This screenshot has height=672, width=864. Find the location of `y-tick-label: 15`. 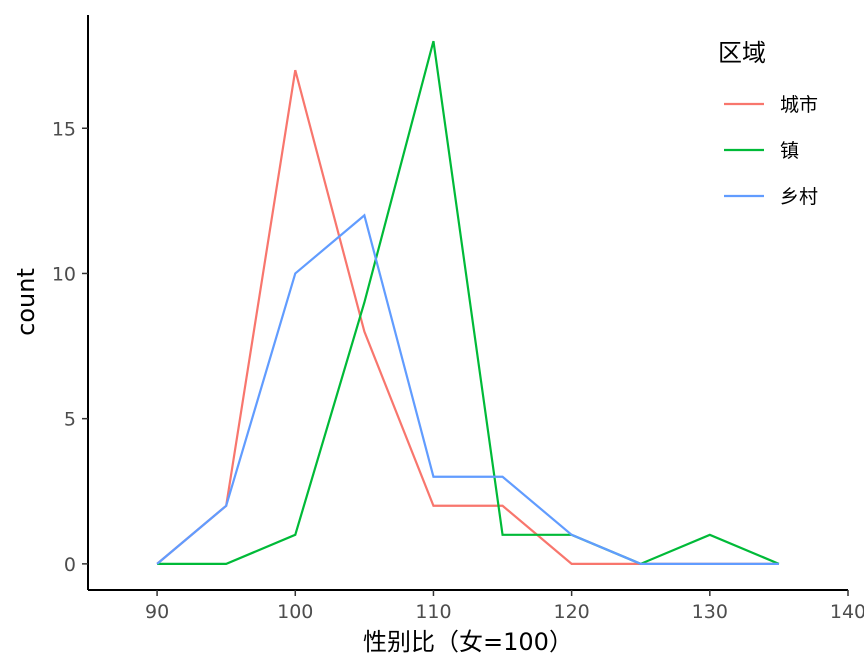

y-tick-label: 15 is located at coordinates (64, 129).